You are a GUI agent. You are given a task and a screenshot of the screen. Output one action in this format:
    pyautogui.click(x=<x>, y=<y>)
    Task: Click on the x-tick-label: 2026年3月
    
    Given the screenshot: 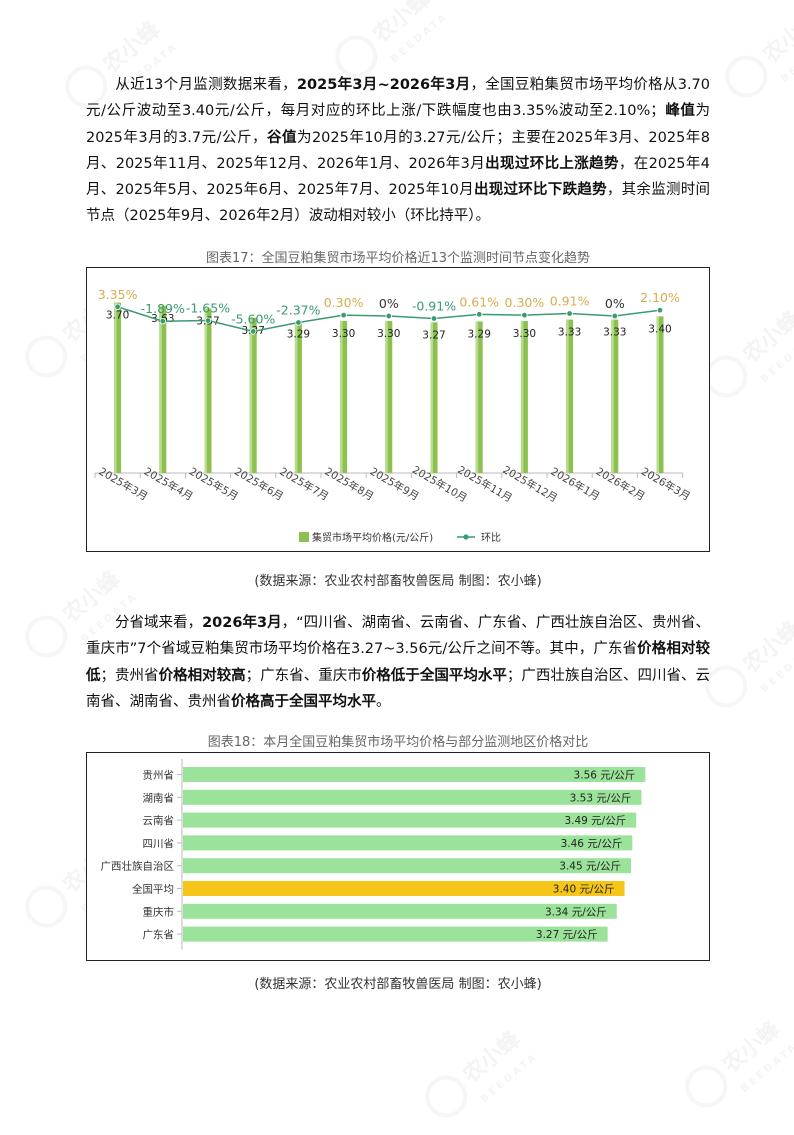 What is the action you would take?
    pyautogui.click(x=666, y=484)
    